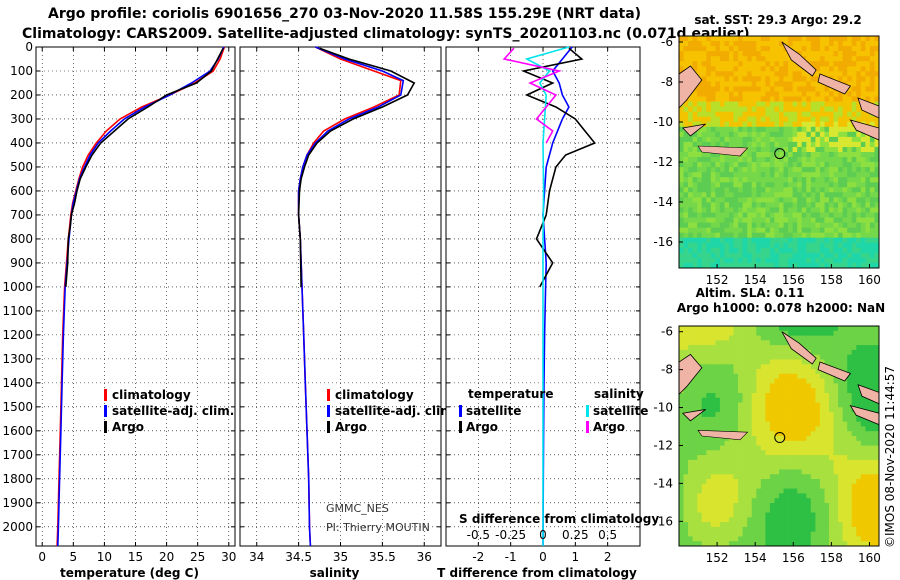  Describe the element at coordinates (42, 557) in the screenshot. I see `x-tick-label: 0` at that location.